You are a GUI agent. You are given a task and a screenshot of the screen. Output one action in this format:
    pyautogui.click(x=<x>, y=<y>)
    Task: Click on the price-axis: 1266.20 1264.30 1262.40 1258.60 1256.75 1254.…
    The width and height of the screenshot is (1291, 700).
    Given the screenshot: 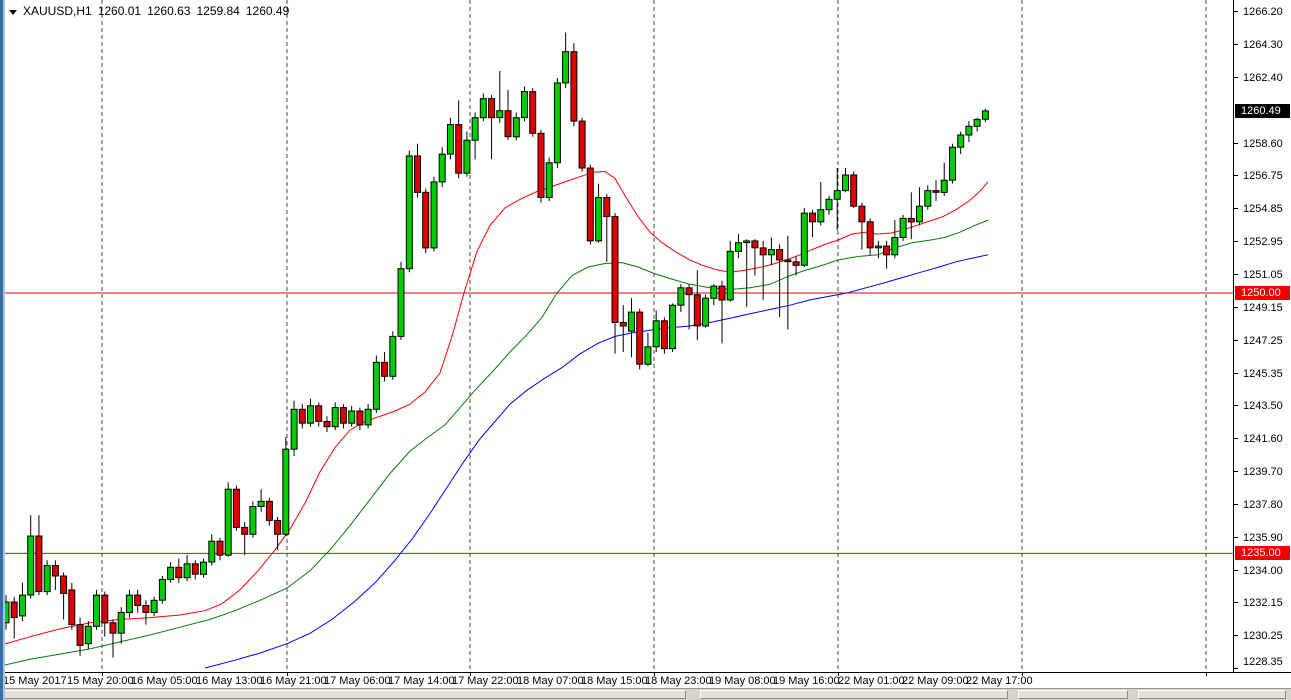 What is the action you would take?
    pyautogui.click(x=1262, y=350)
    